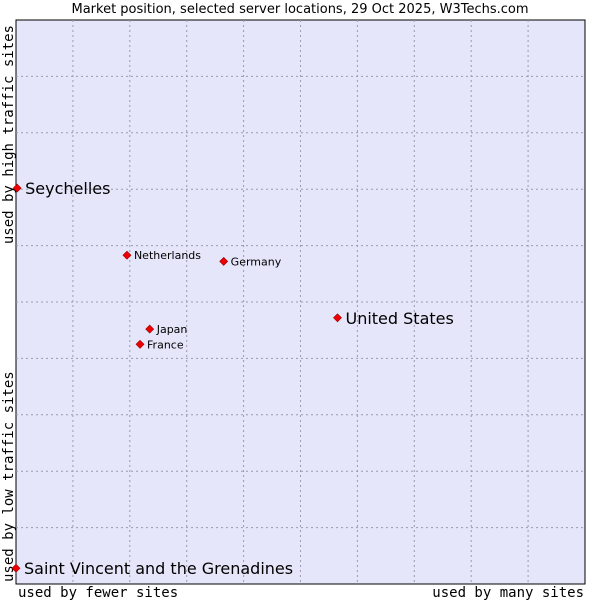 The width and height of the screenshot is (600, 600). I want to click on y-axis-label-low: used by low traffic sites, so click(9, 476).